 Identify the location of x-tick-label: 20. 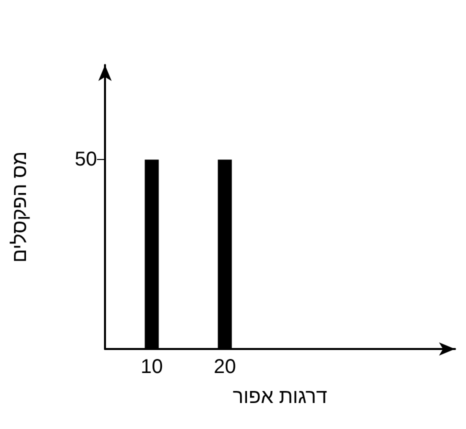
(225, 367).